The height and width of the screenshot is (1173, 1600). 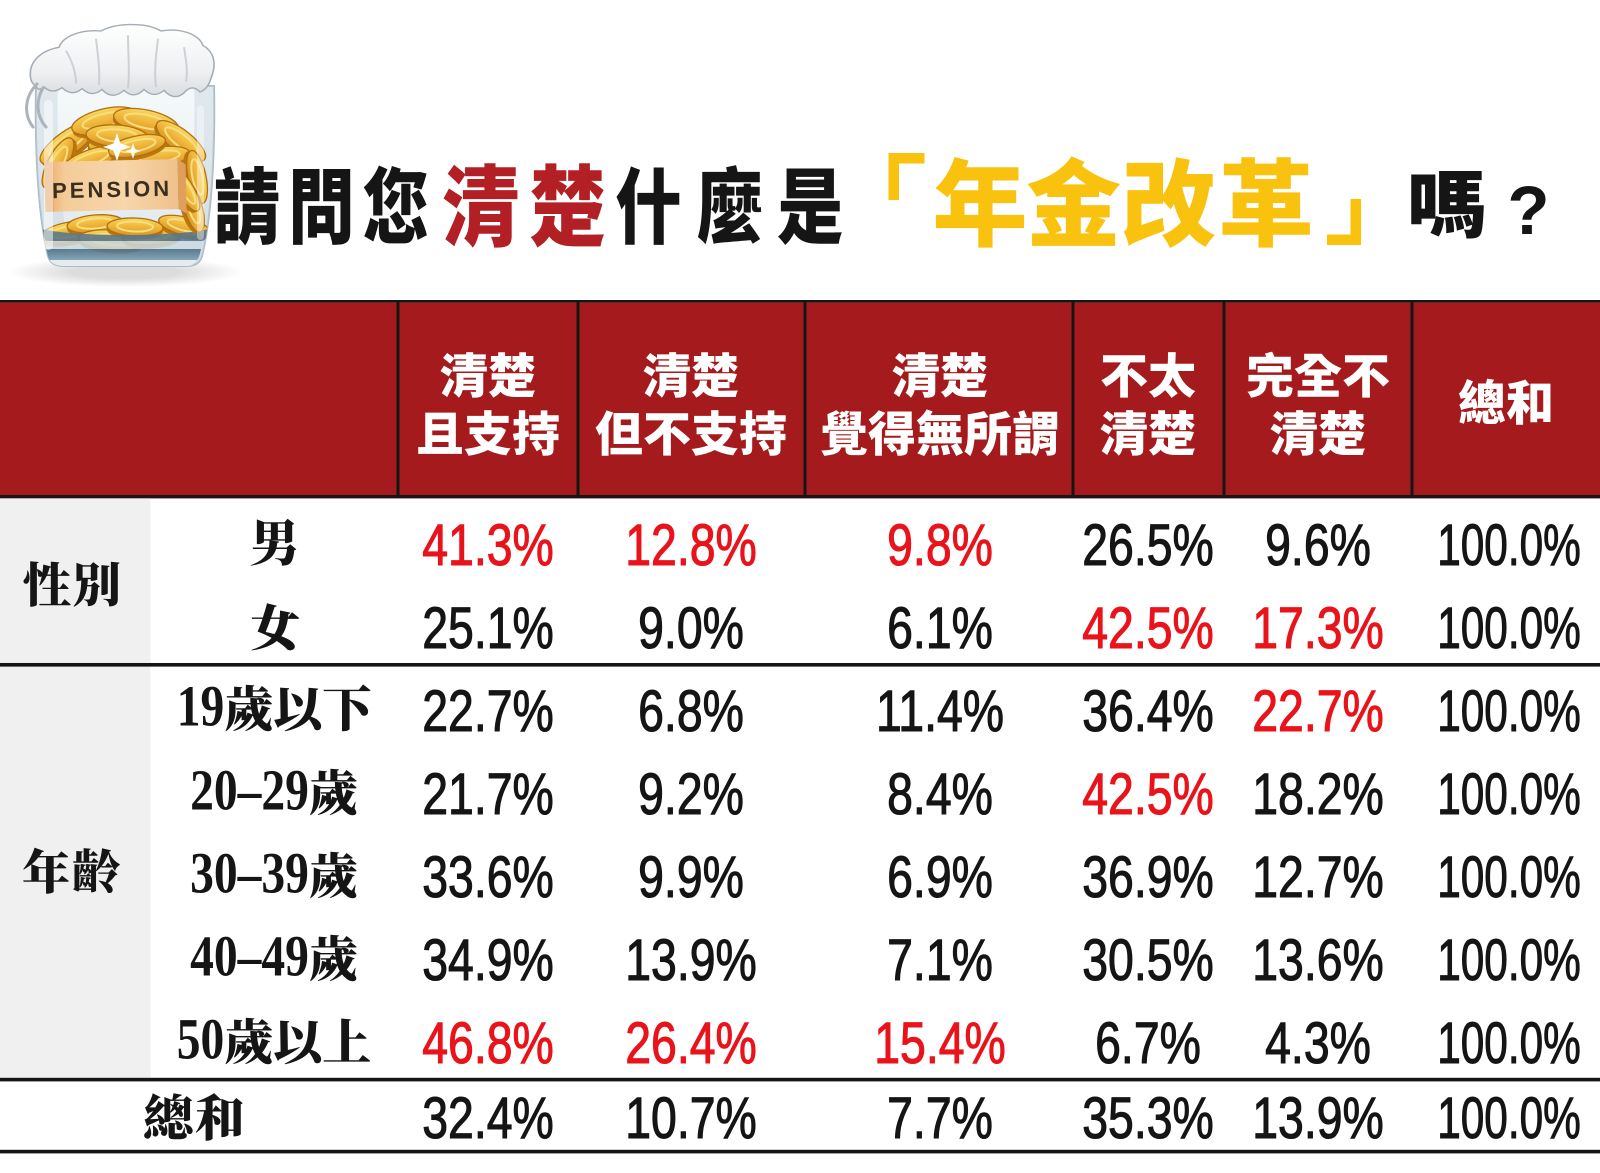 What do you see at coordinates (691, 877) in the screenshot?
I see `svg-text: 9.9%` at bounding box center [691, 877].